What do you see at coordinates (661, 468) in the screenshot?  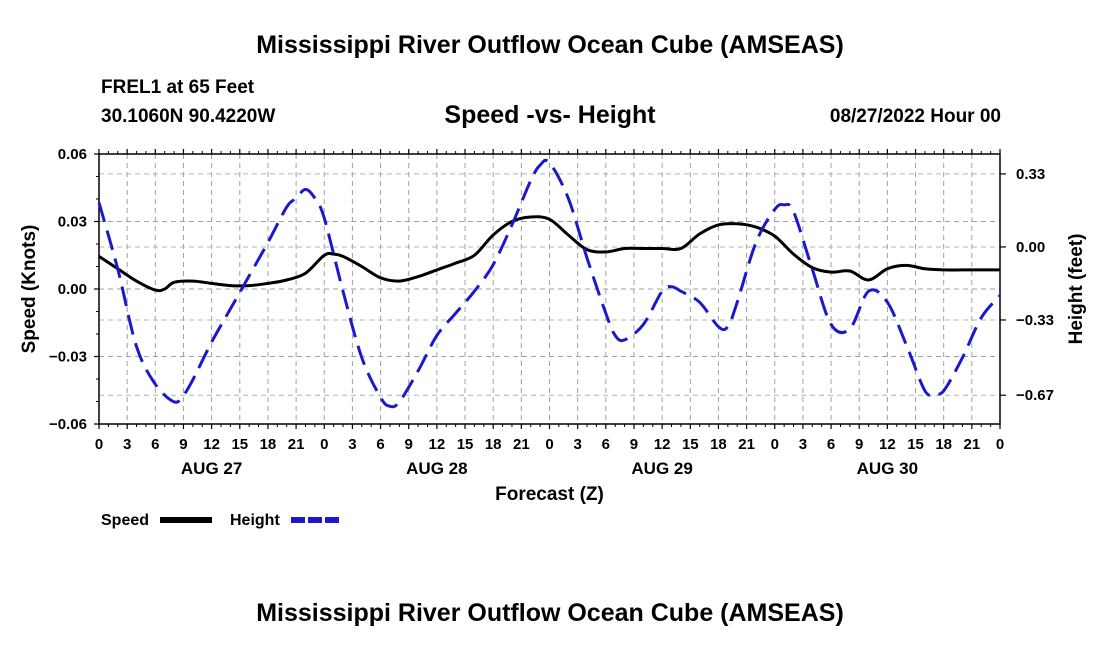 I see `day-label: AUG 29` at bounding box center [661, 468].